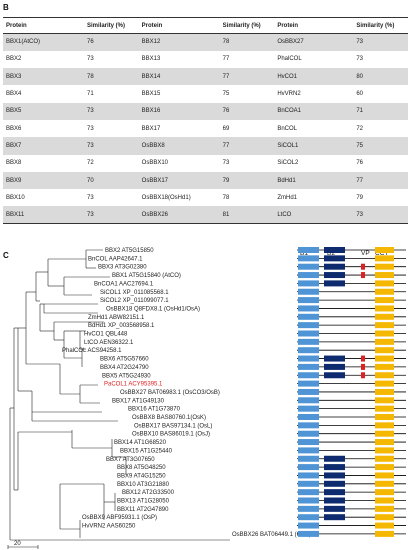 Image resolution: width=411 pixels, height=550 pixels. Describe the element at coordinates (331, 253) in the screenshot. I see `domain-header-b2: B2` at that location.